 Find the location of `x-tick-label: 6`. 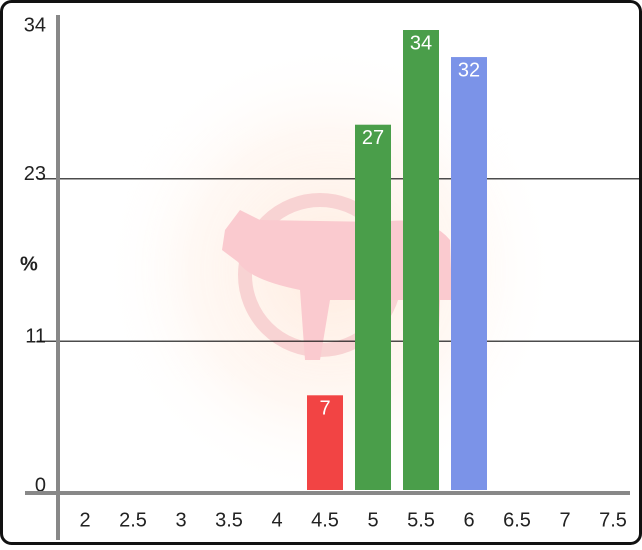

x-tick-label: 6 is located at coordinates (468, 520).